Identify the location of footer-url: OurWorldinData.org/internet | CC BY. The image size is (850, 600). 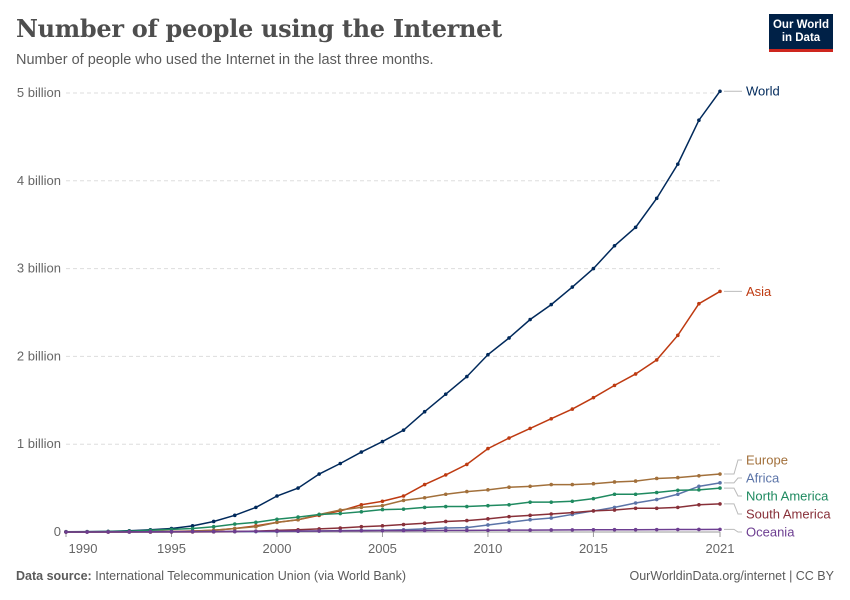
(732, 576).